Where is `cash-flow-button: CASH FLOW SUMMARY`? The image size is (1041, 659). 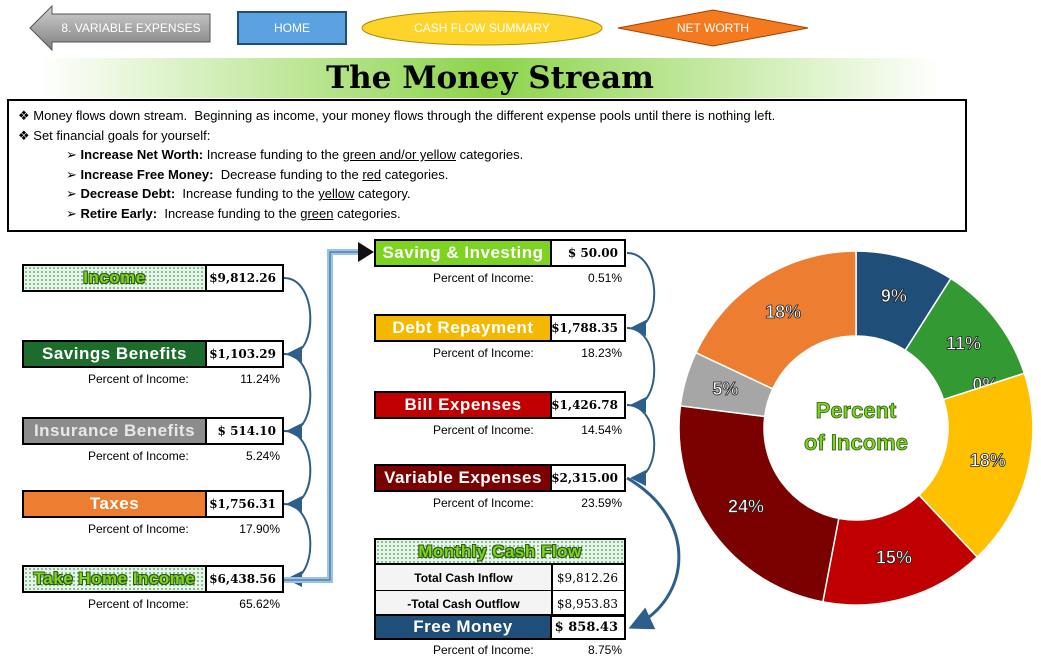 cash-flow-button: CASH FLOW SUMMARY is located at coordinates (482, 28).